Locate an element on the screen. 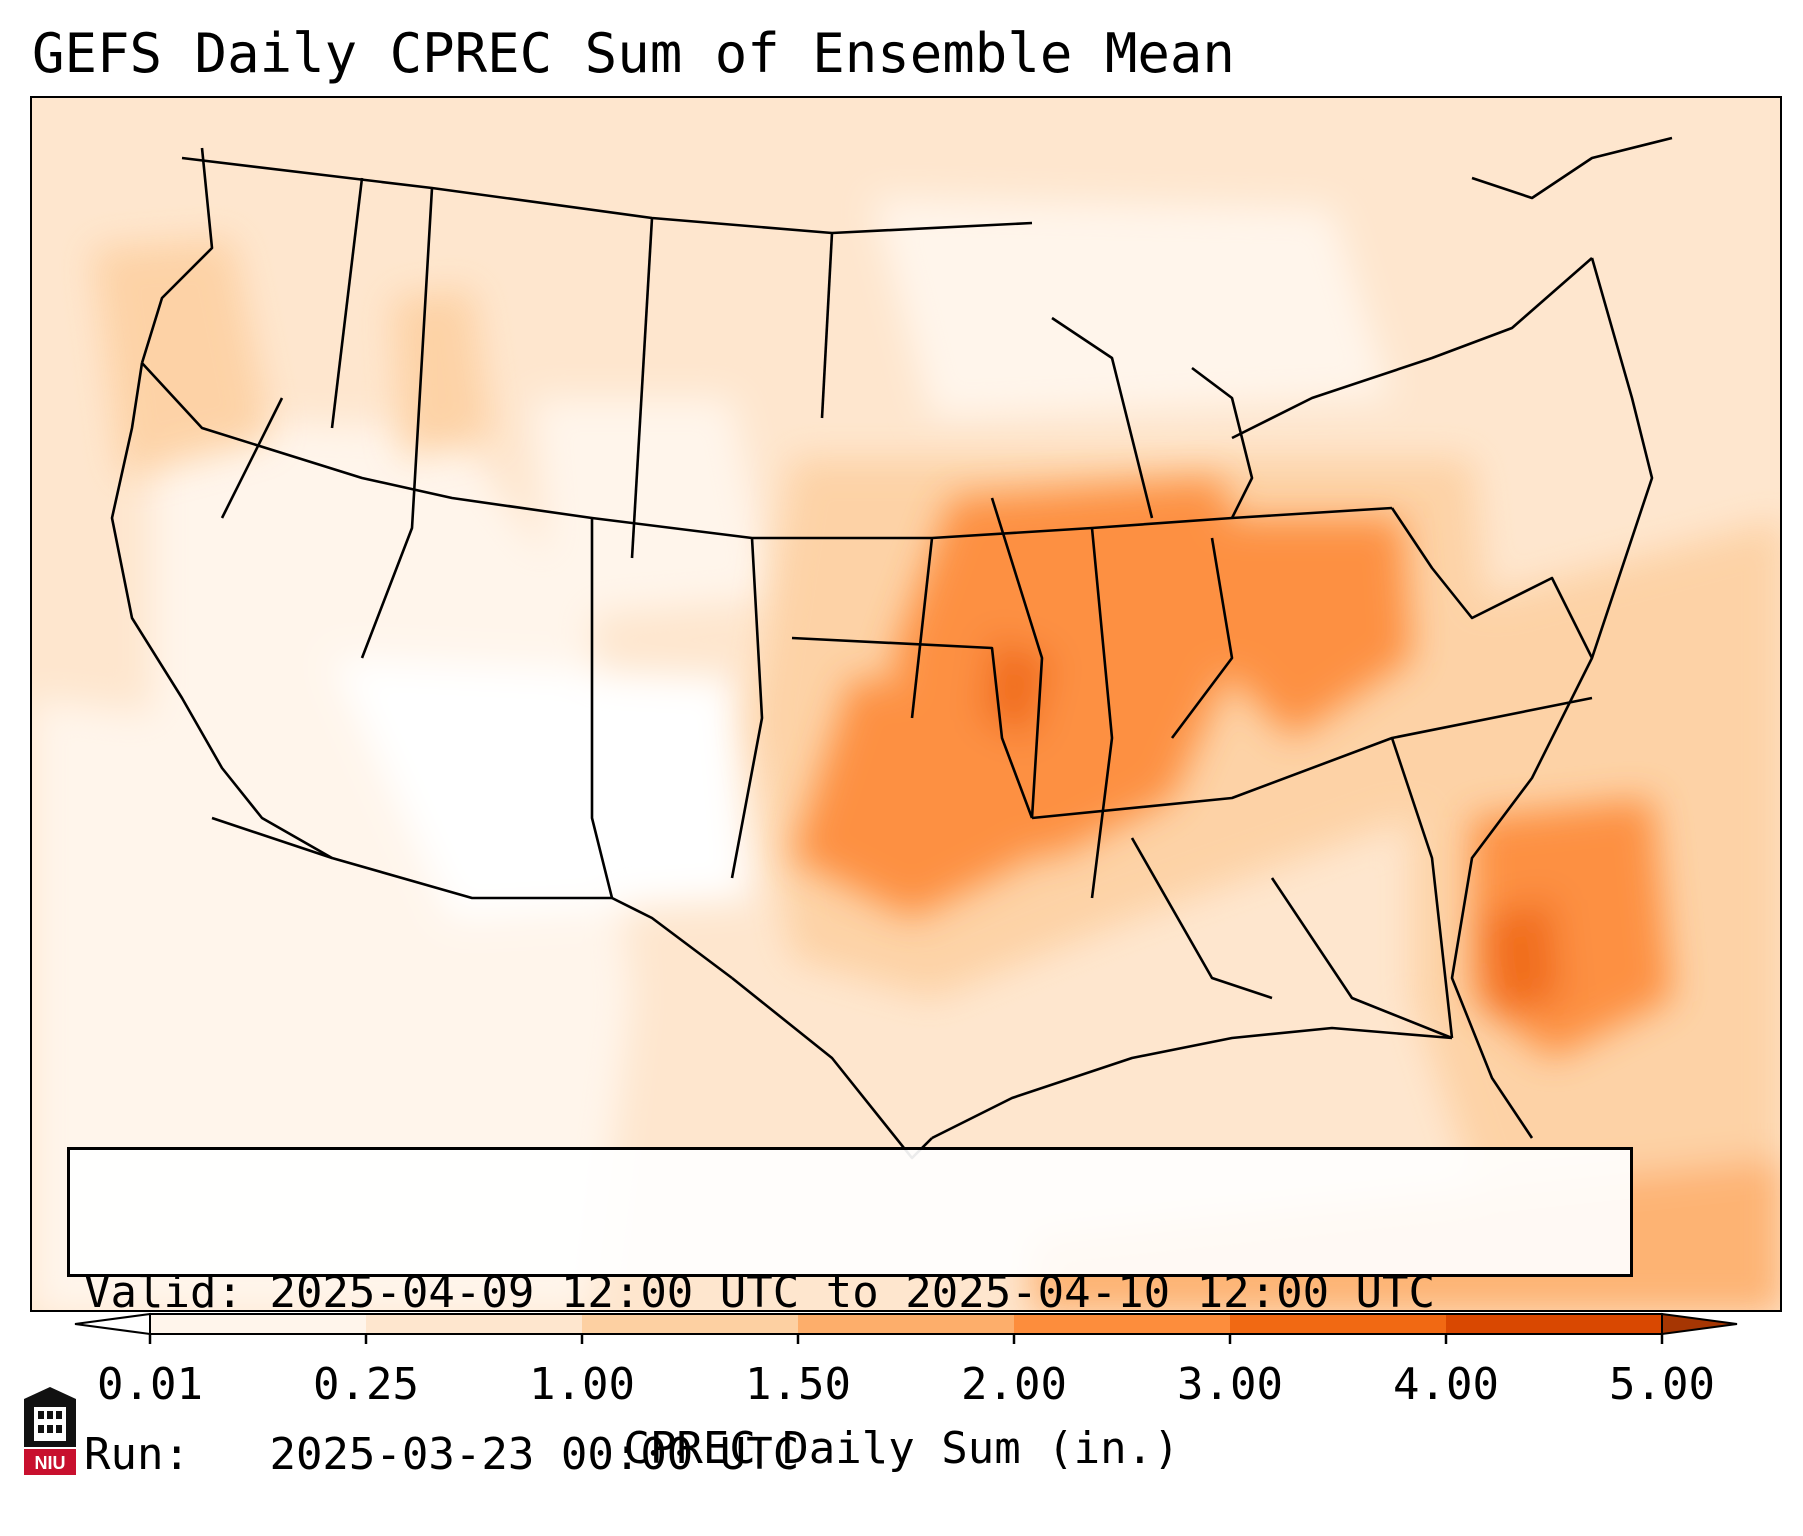 This screenshot has width=1803, height=1536. colorbar-label: CPREC Daily Sum (in.) is located at coordinates (901, 1448).